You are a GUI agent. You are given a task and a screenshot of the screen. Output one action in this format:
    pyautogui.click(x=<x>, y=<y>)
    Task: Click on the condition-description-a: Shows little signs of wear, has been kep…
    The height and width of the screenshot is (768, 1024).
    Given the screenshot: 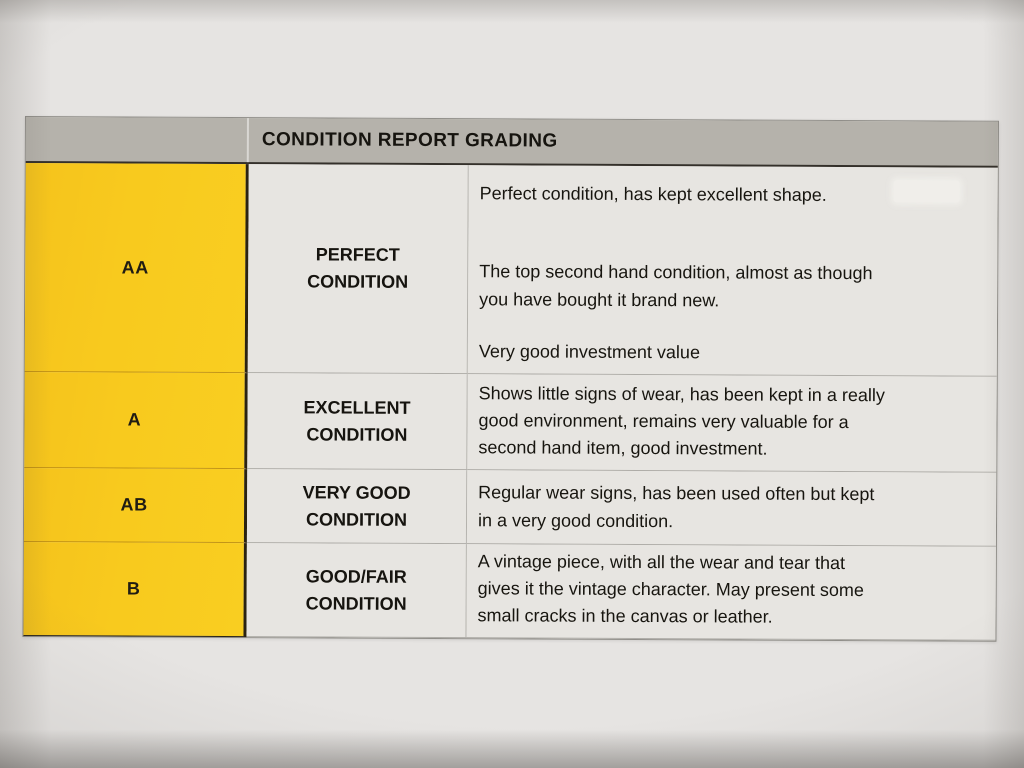 What is the action you would take?
    pyautogui.click(x=732, y=423)
    